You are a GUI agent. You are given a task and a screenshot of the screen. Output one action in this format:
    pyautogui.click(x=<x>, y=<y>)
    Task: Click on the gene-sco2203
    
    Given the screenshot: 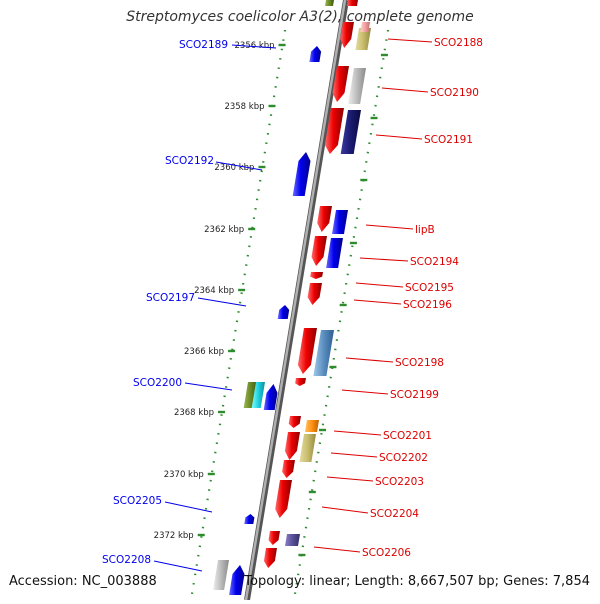 What is the action you would take?
    pyautogui.click(x=288, y=469)
    